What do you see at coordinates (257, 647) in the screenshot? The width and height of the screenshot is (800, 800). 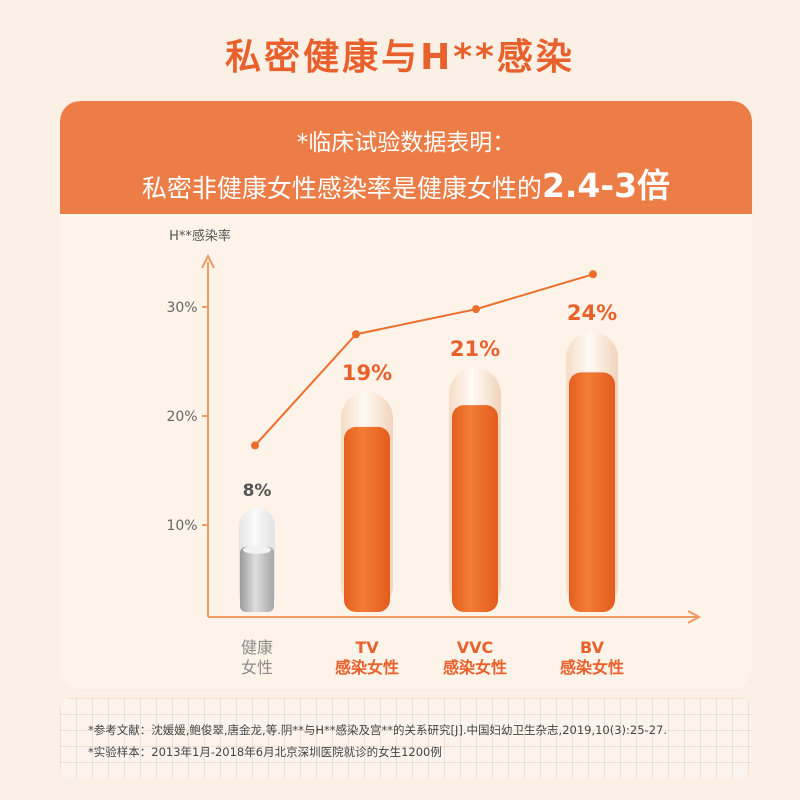 I see `category-label: 健康` at bounding box center [257, 647].